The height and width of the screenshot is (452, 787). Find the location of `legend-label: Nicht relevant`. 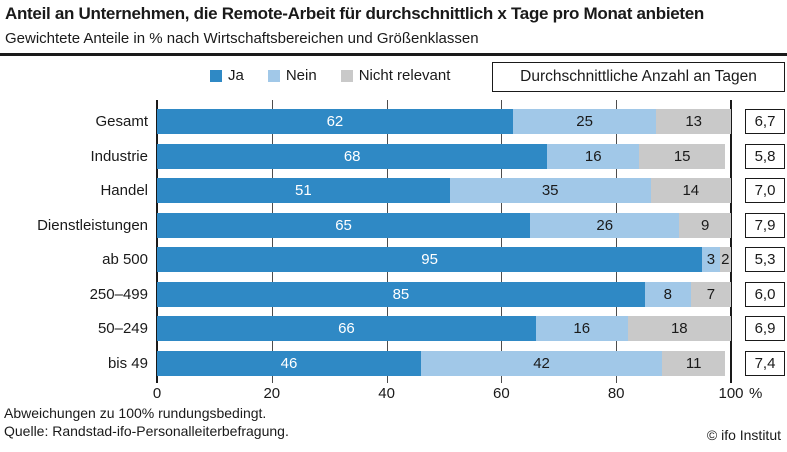

legend-label: Nicht relevant is located at coordinates (404, 75).